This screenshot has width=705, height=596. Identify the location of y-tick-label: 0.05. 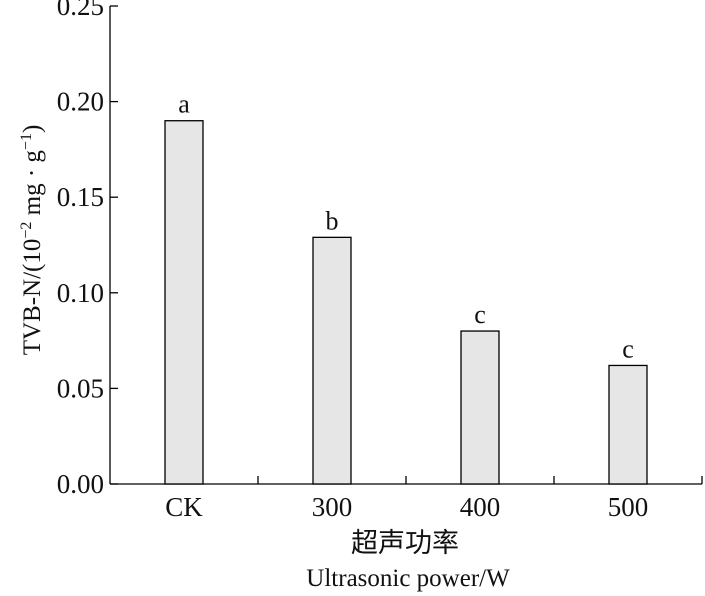
(80, 388).